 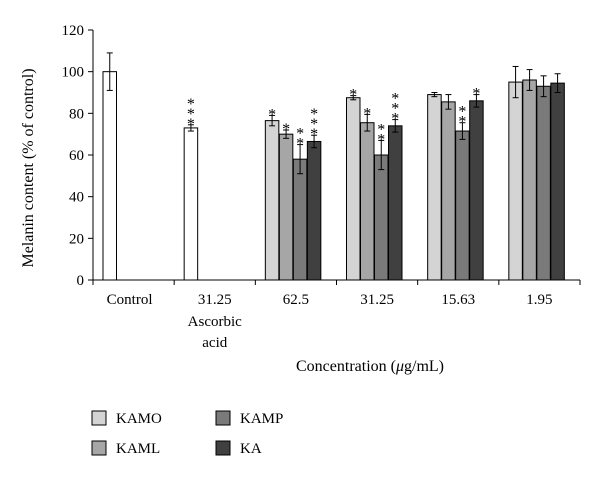 I want to click on significance-marks: ******* *************, so click(x=333, y=119).